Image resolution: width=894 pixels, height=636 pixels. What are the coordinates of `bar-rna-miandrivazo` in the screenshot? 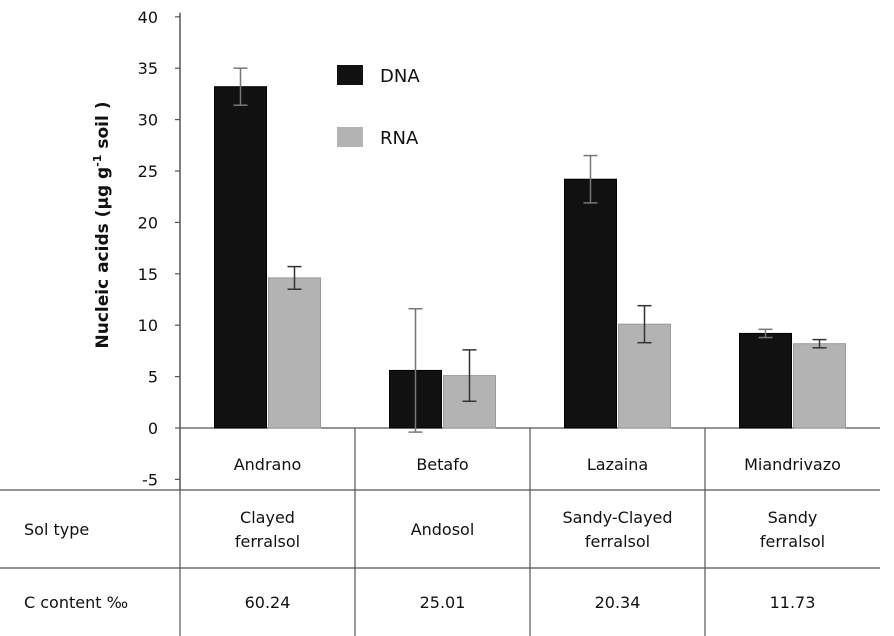 It's located at (819, 386).